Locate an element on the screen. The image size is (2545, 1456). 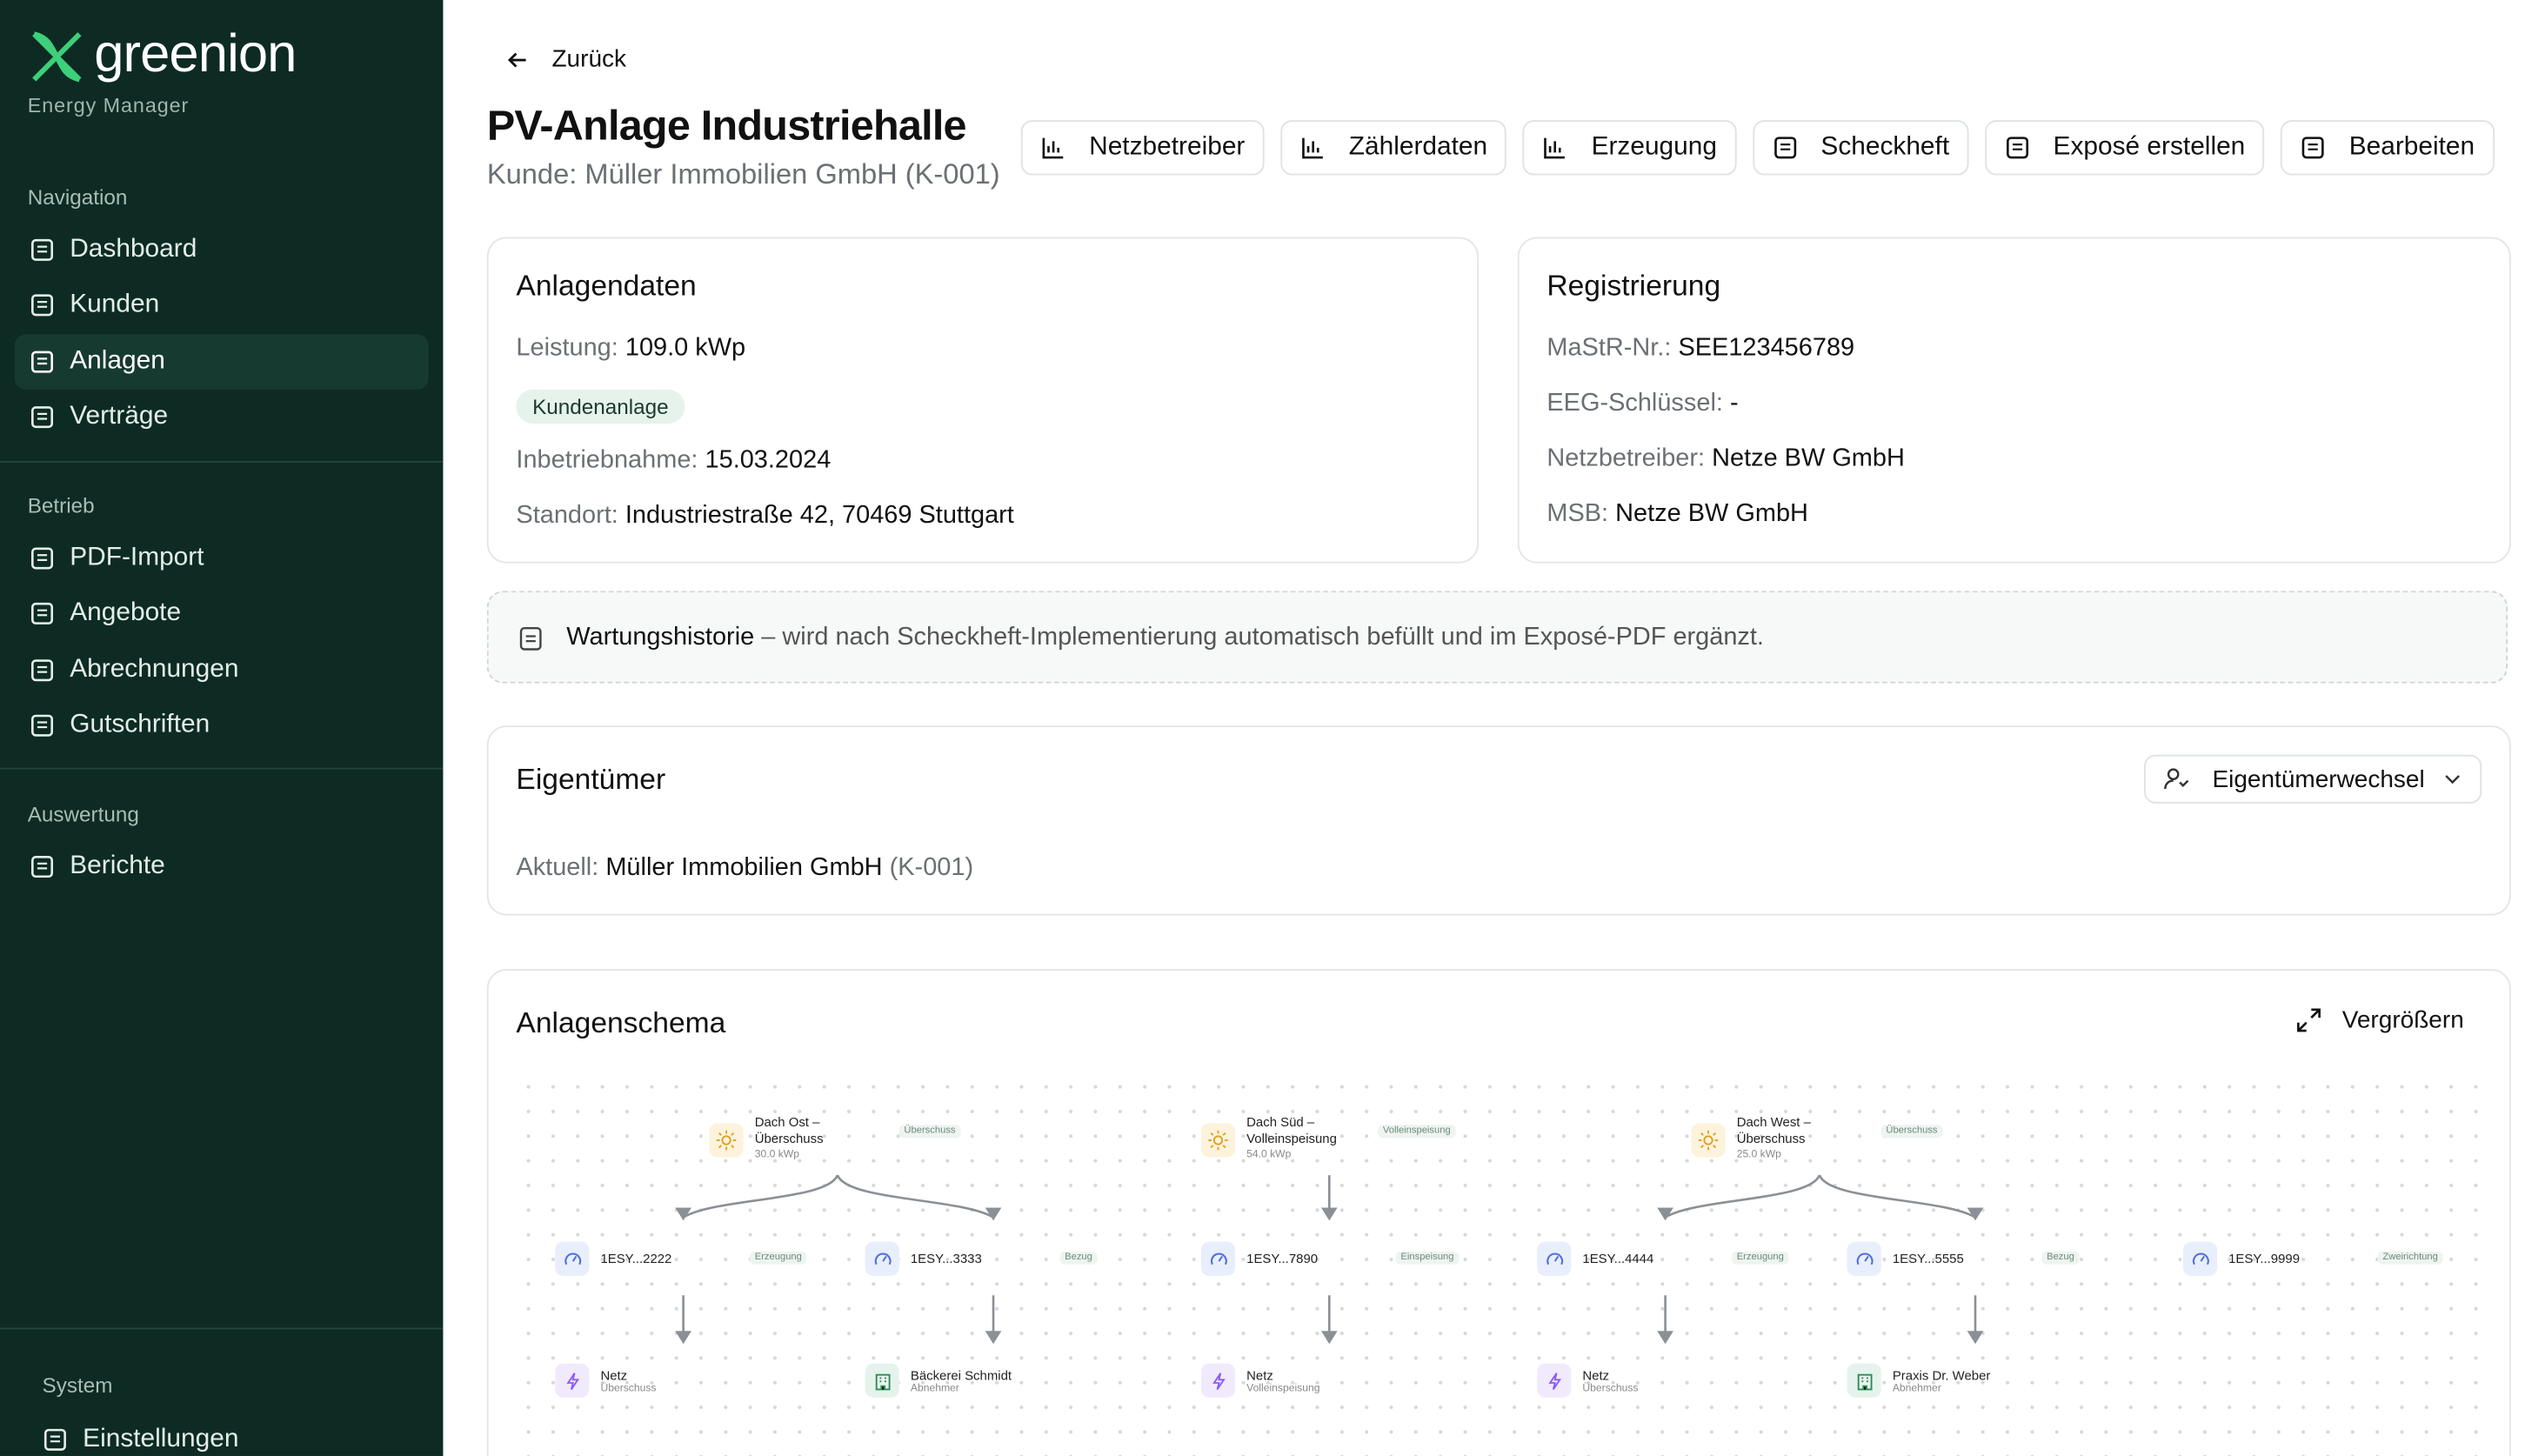
schema-node: 1ESY...2222 Erzeugung is located at coordinates (681, 1258).